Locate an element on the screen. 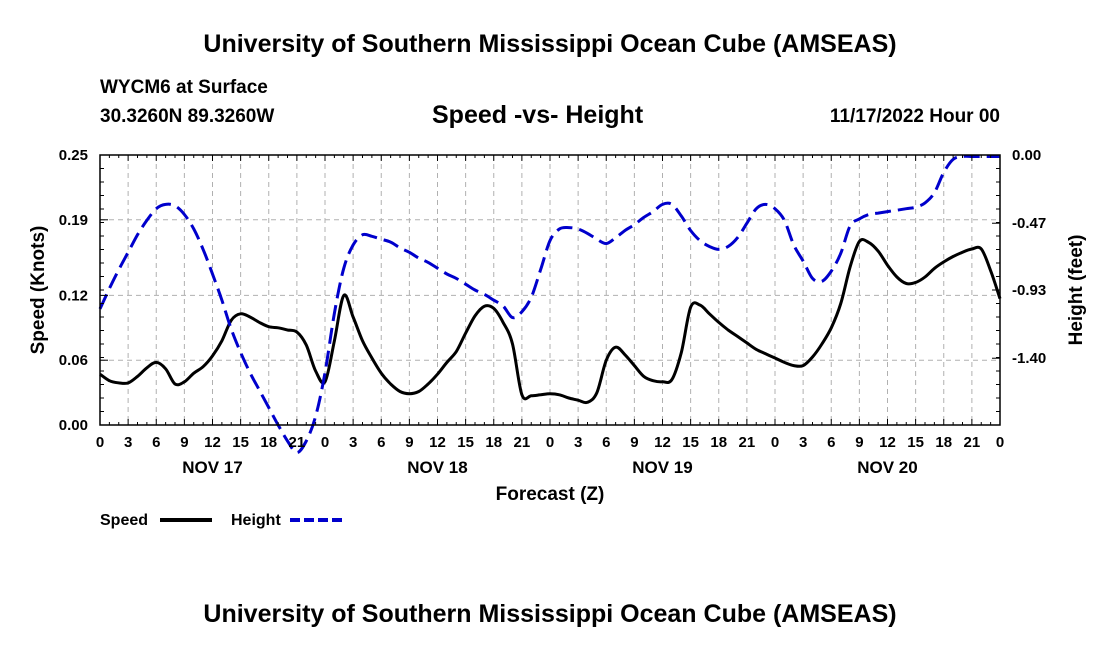  y-left-tick-label: 0.12 is located at coordinates (73, 295).